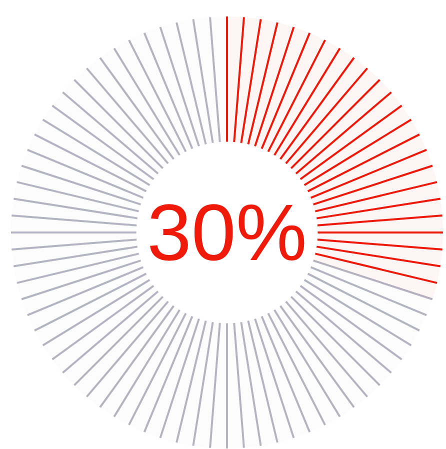 This screenshot has width=446, height=449. Describe the element at coordinates (227, 232) in the screenshot. I see `text: 30%` at that location.